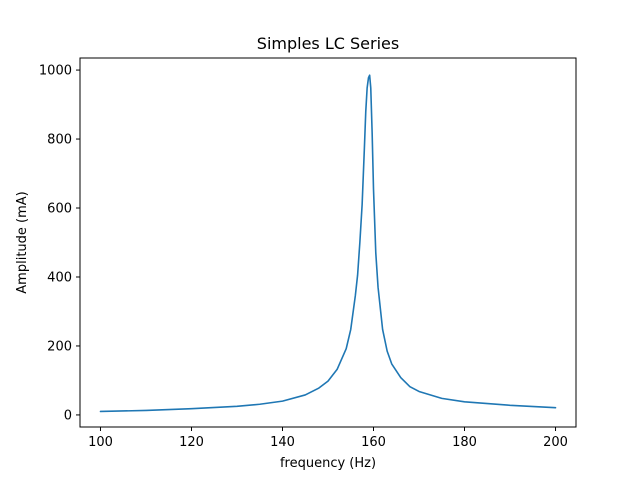  What do you see at coordinates (191, 442) in the screenshot?
I see `x-tick-label: 120` at bounding box center [191, 442].